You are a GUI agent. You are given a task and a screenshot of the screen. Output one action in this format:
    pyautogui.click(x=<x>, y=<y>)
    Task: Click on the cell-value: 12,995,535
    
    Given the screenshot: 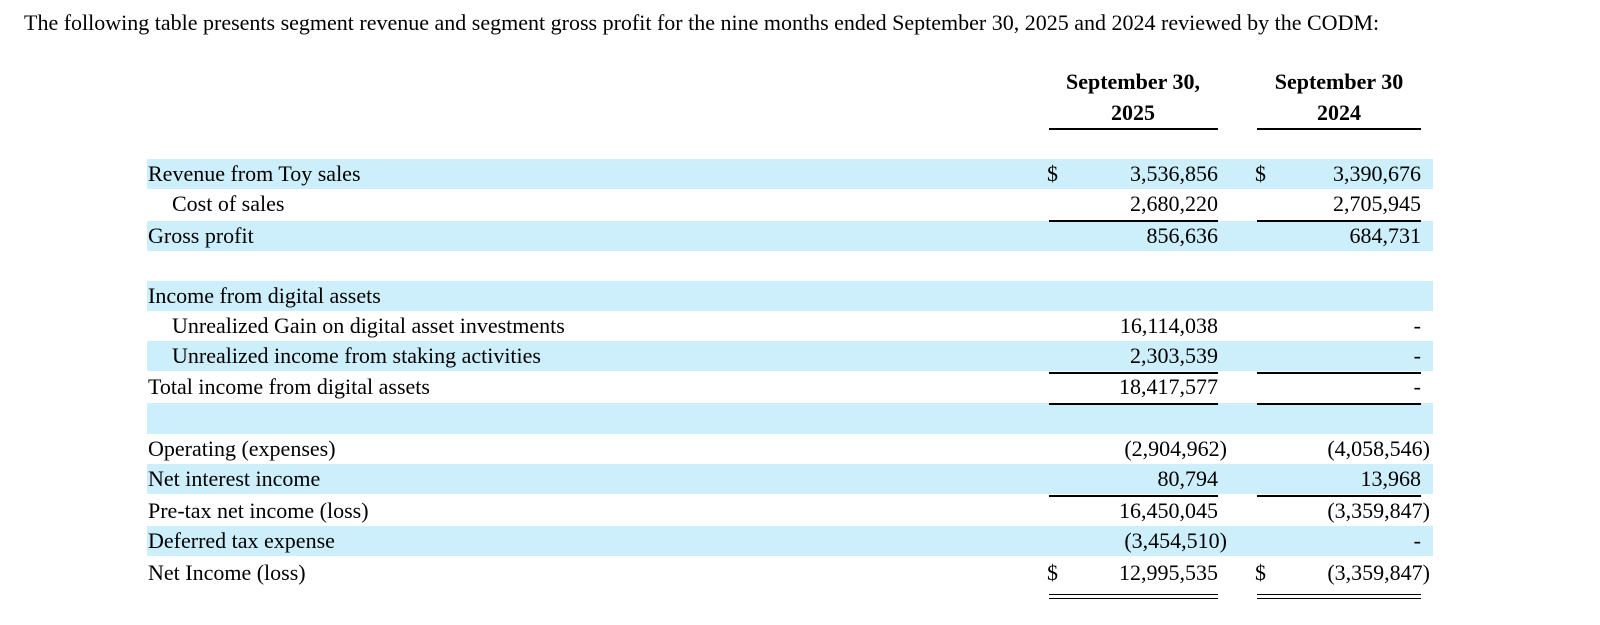 What is the action you would take?
    pyautogui.click(x=1168, y=572)
    